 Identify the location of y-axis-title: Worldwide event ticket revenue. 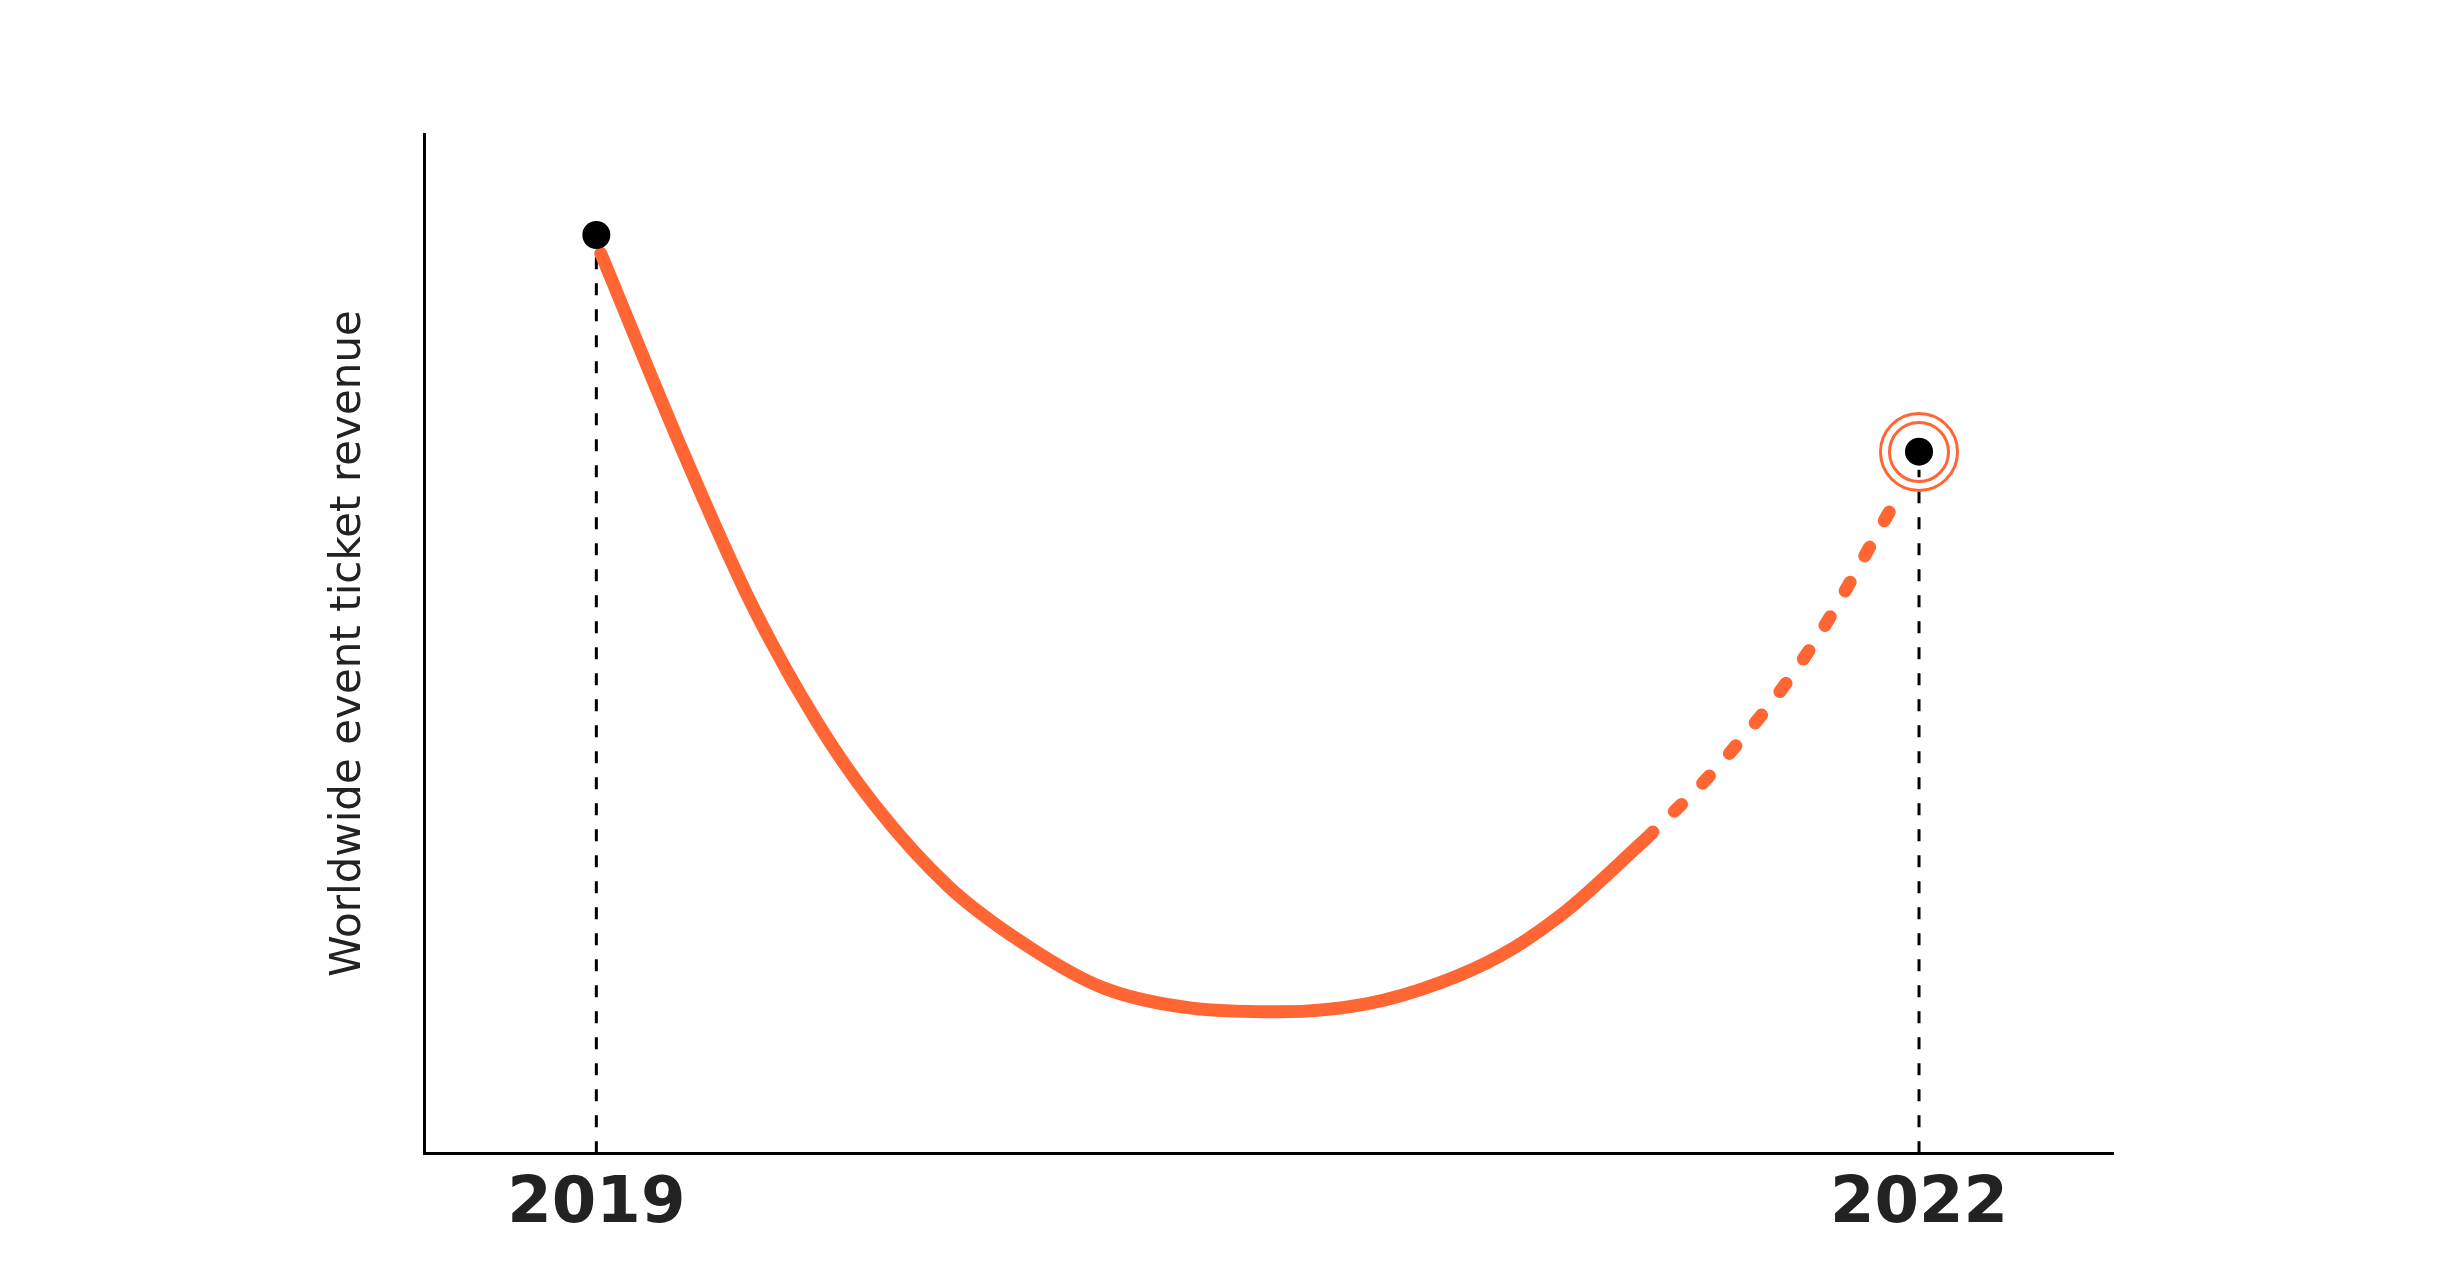
(346, 644).